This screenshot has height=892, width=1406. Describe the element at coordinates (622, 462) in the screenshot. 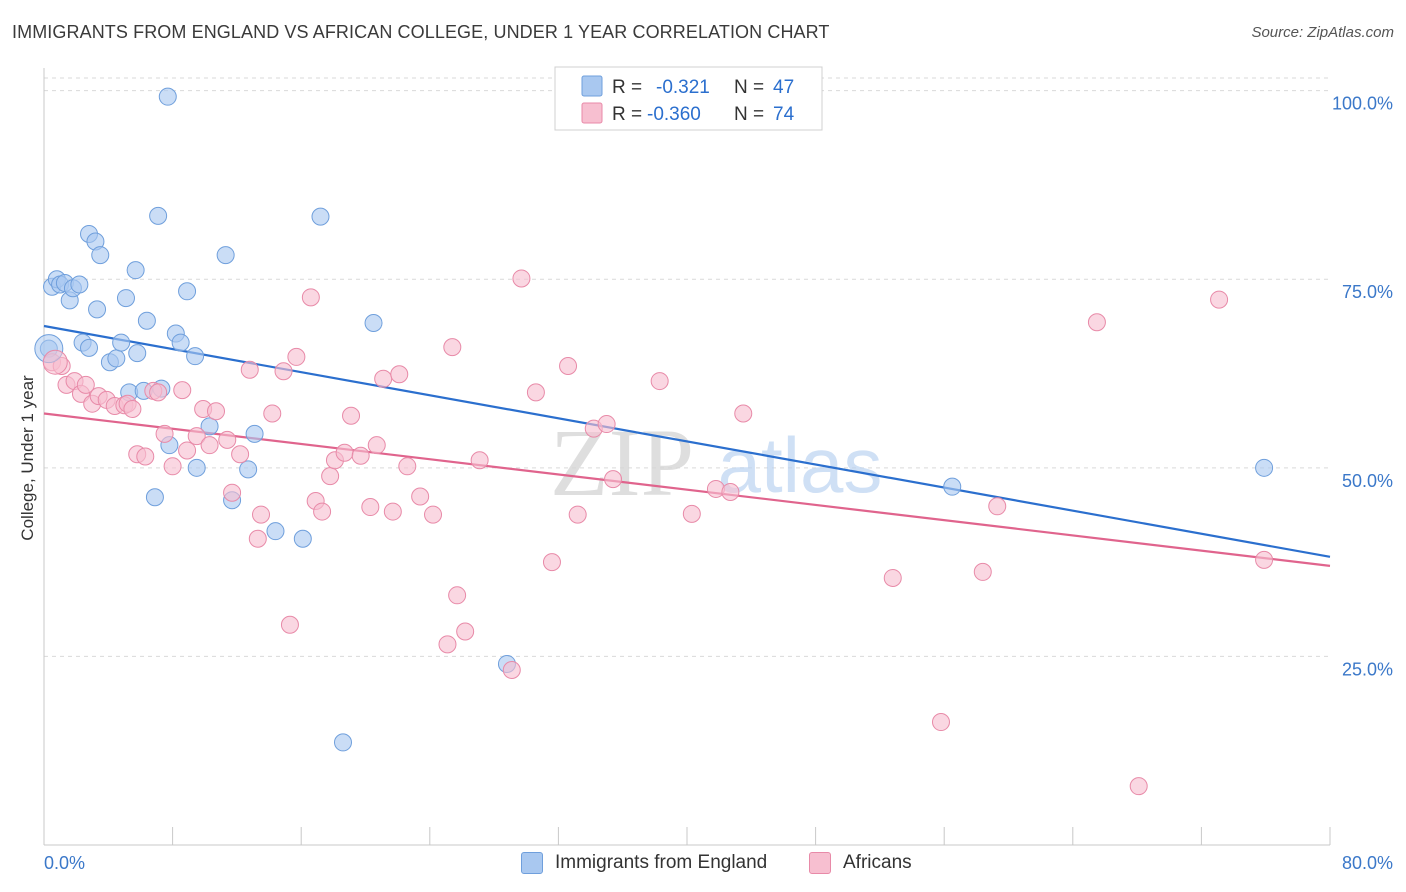

I see `watermark-zip: ZIP` at that location.